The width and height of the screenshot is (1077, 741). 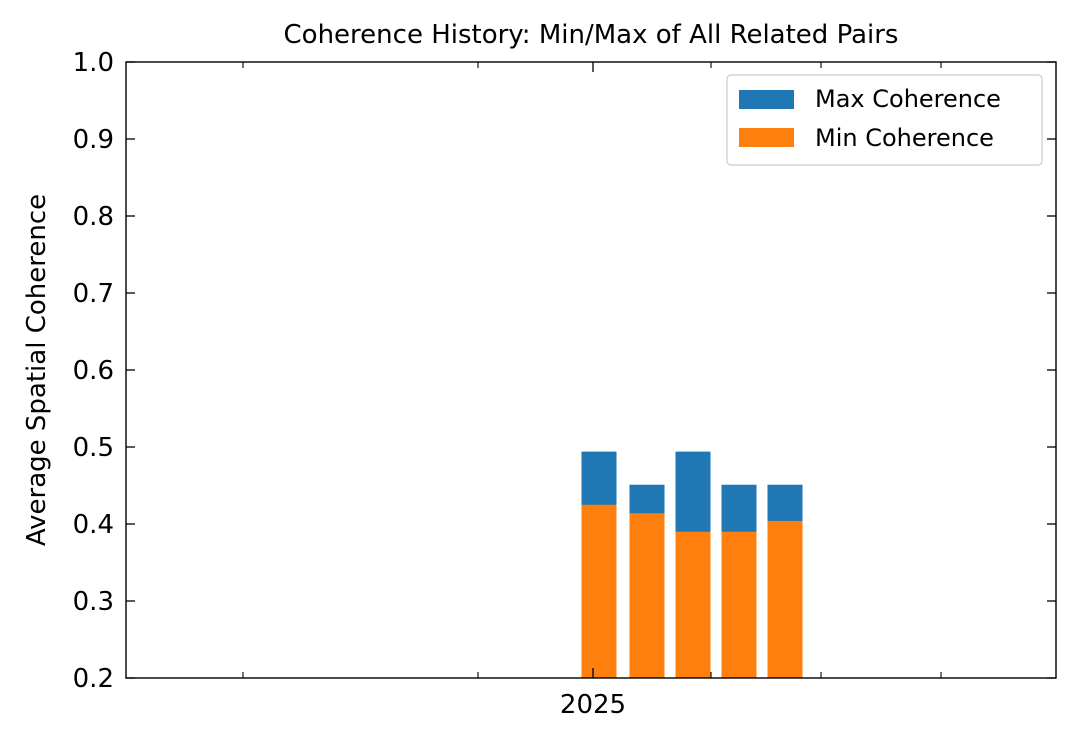 What do you see at coordinates (93, 140) in the screenshot?
I see `y-tick-label: 0.9` at bounding box center [93, 140].